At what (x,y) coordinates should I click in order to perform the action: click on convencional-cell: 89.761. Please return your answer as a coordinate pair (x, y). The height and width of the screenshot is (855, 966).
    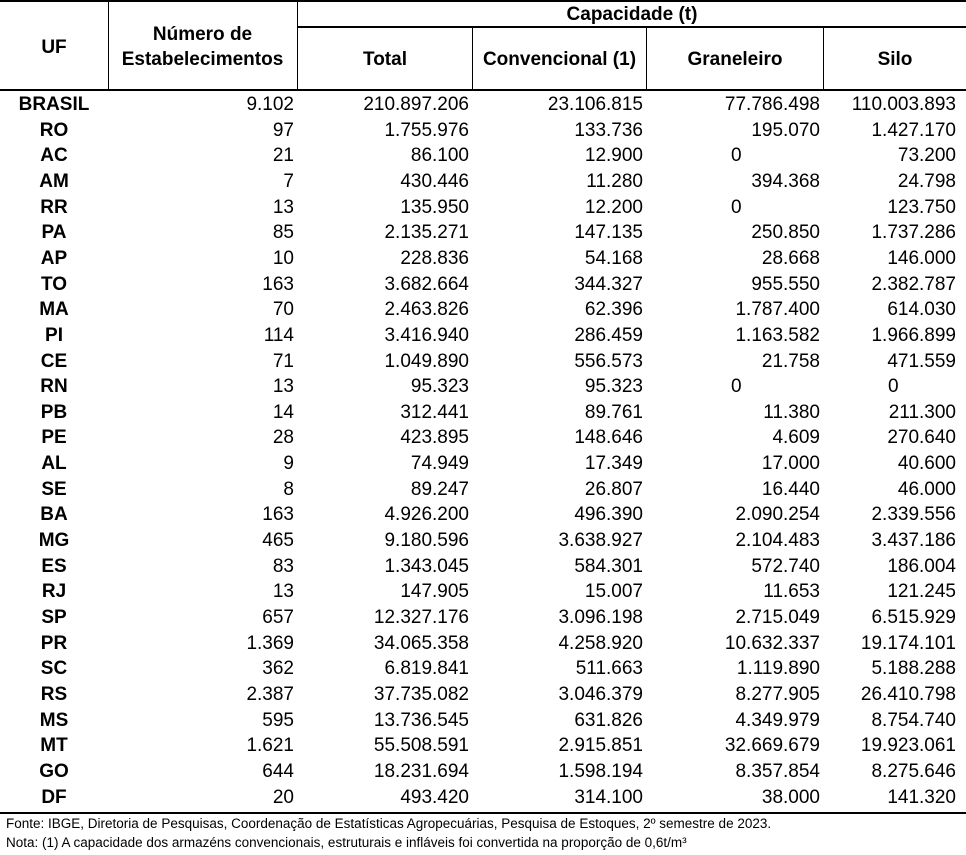
    Looking at the image, I should click on (613, 412).